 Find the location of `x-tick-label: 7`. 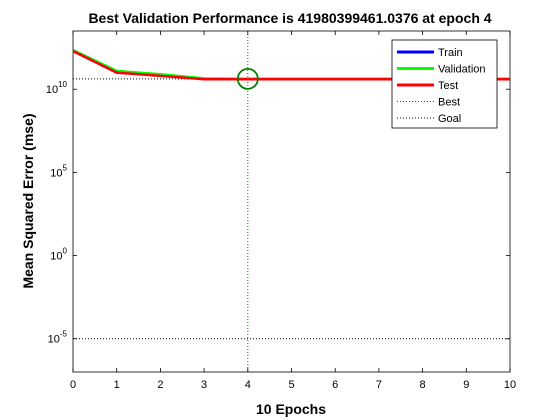

x-tick-label: 7 is located at coordinates (379, 385).